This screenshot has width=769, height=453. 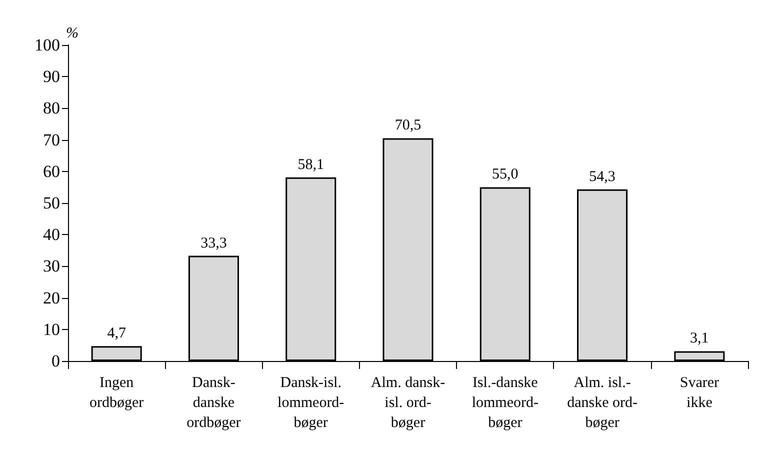 I want to click on y-tick-label: 50, so click(x=51, y=203).